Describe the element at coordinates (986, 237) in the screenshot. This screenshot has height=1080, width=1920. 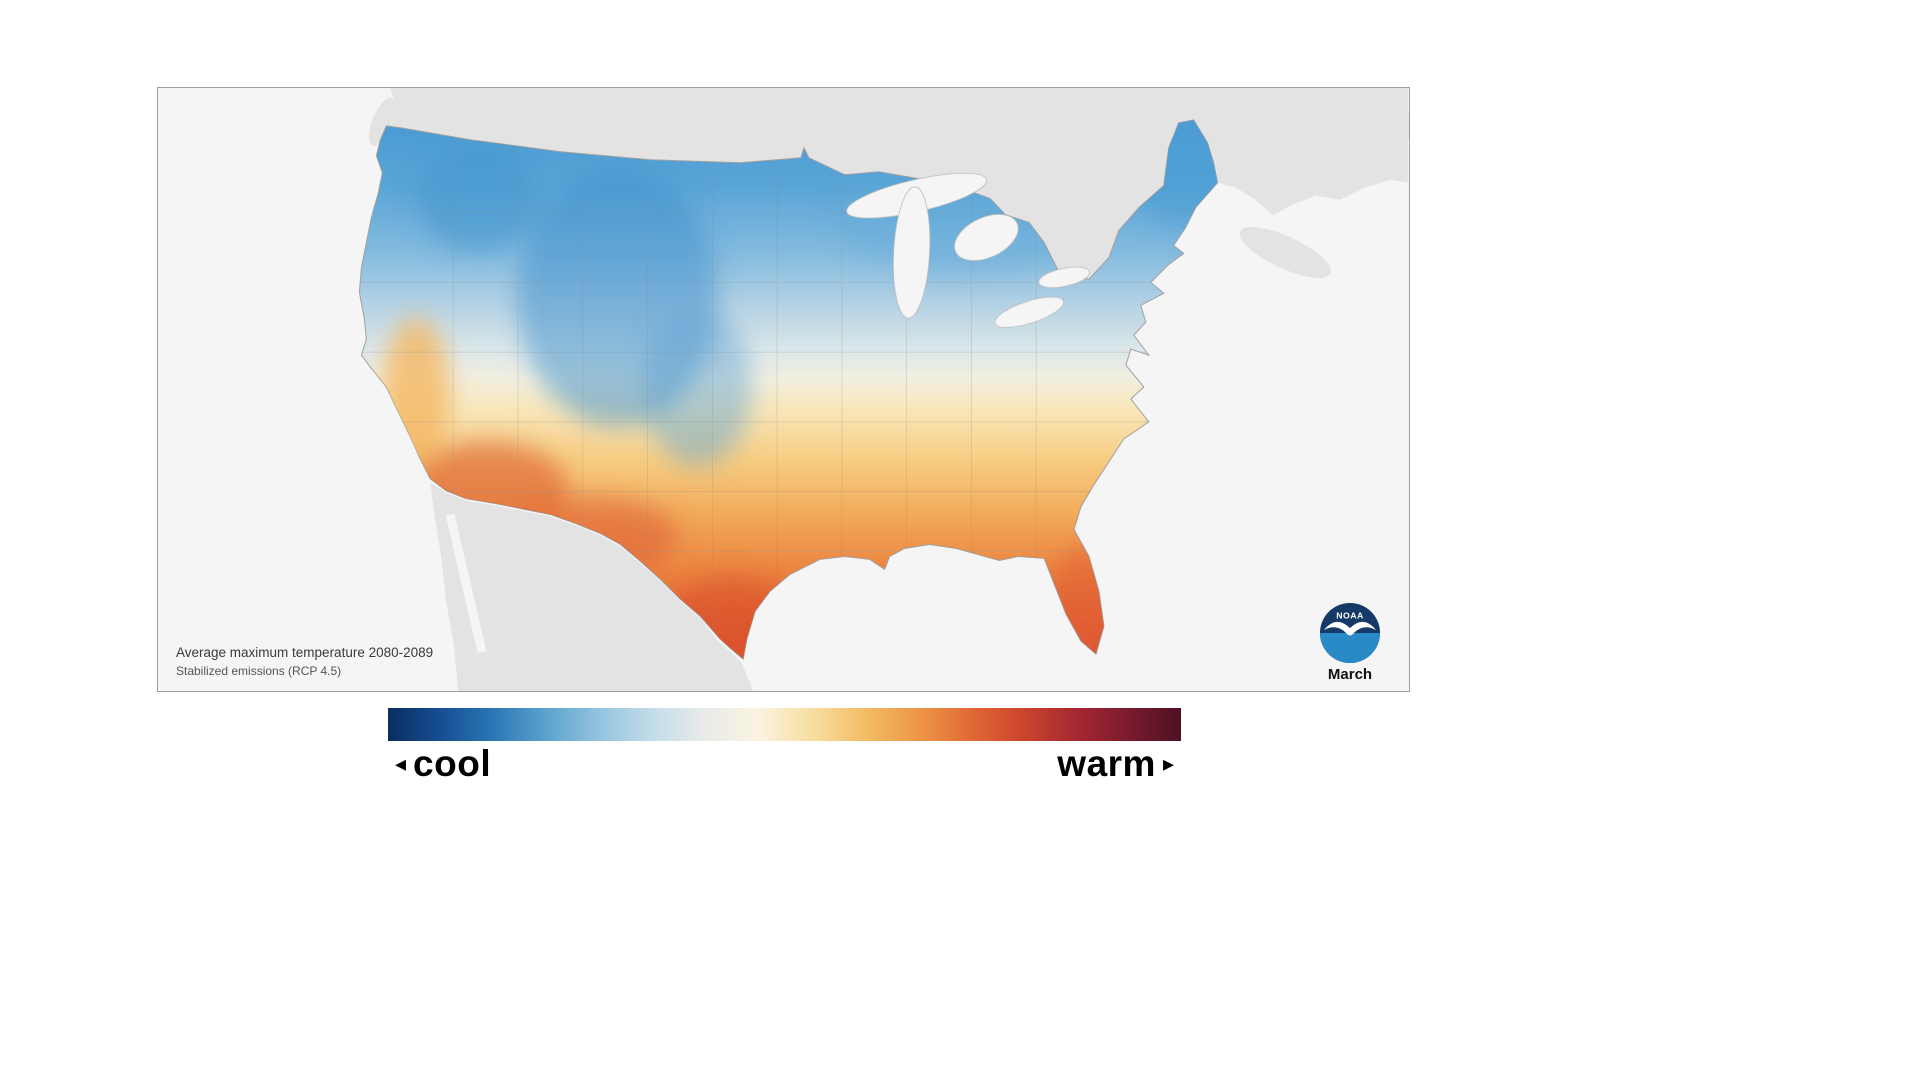
I see `lake-huron` at that location.